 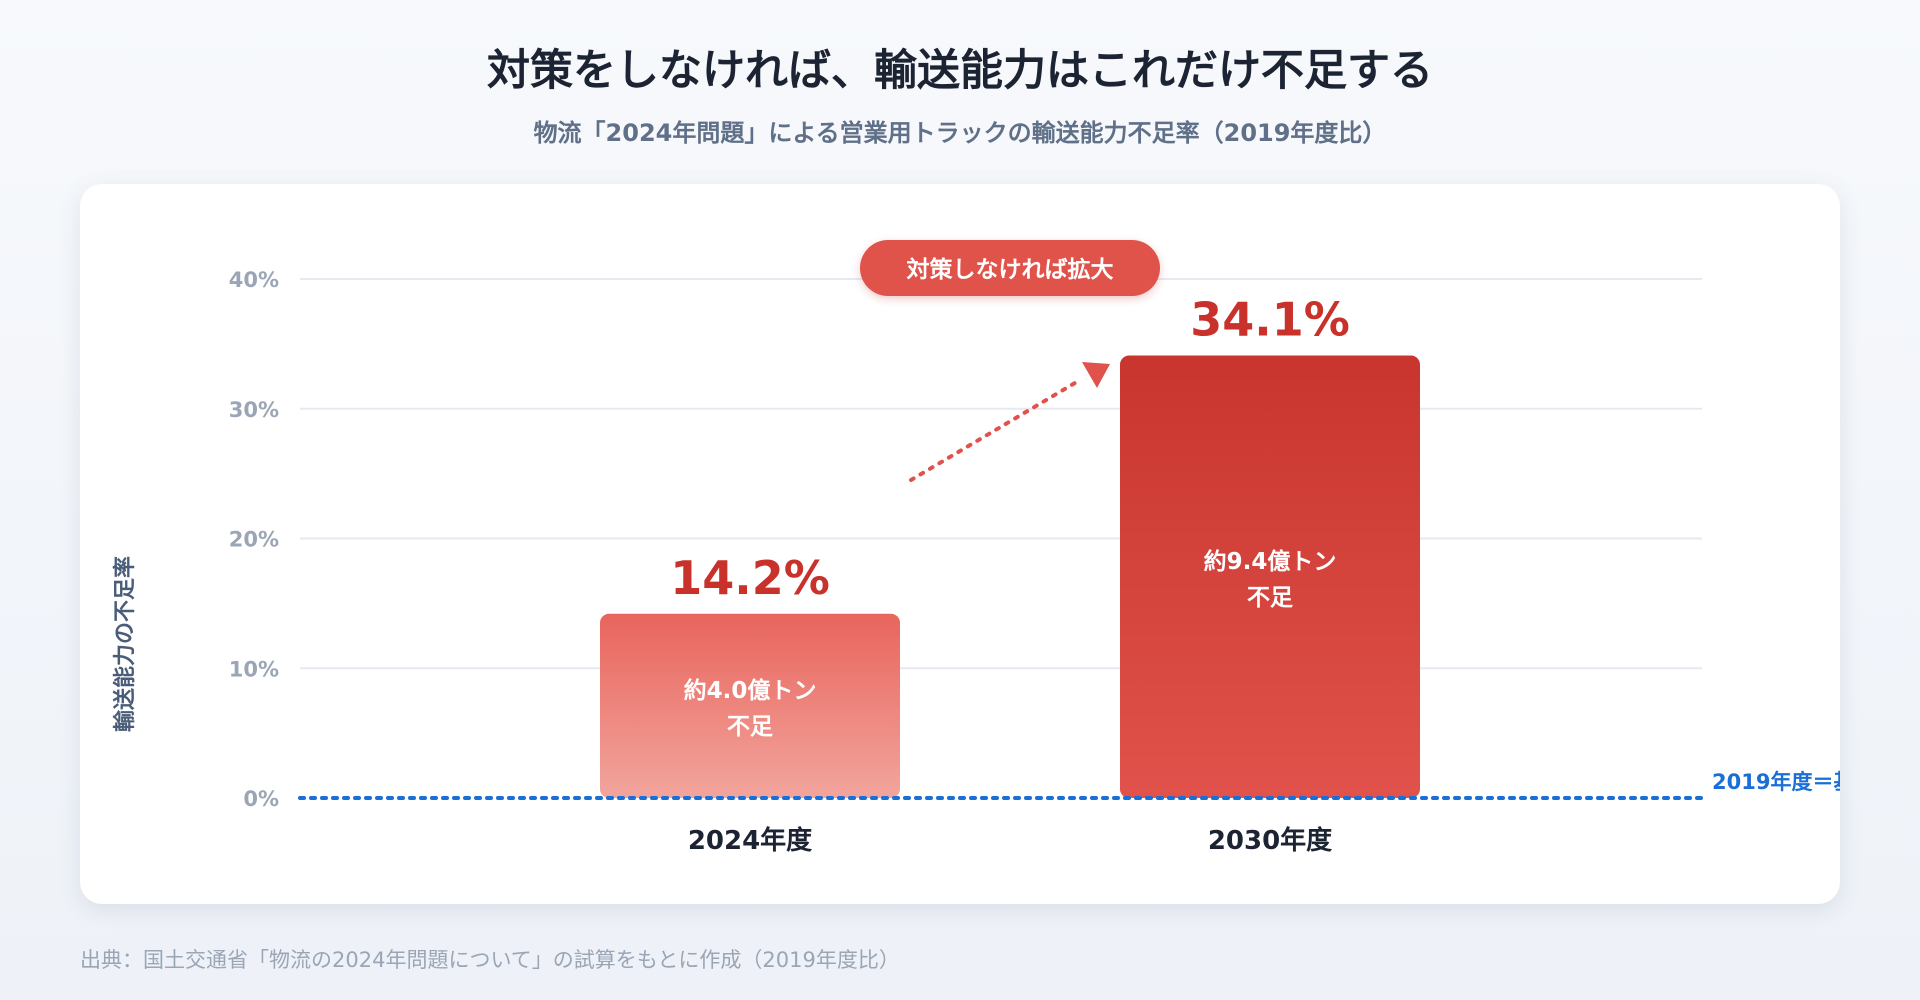 What do you see at coordinates (254, 540) in the screenshot?
I see `y-tick-label: 20%` at bounding box center [254, 540].